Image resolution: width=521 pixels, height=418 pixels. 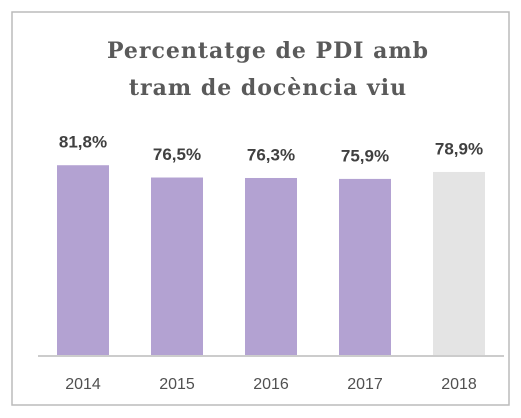 What do you see at coordinates (177, 154) in the screenshot?
I see `data-label: 76,5%` at bounding box center [177, 154].